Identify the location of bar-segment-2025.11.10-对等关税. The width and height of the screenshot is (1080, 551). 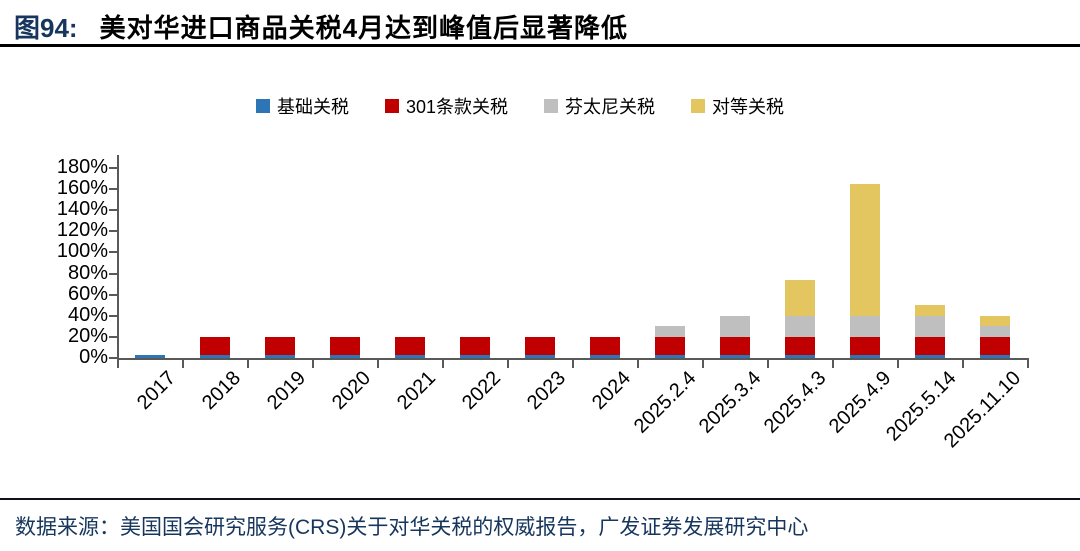
(994, 321).